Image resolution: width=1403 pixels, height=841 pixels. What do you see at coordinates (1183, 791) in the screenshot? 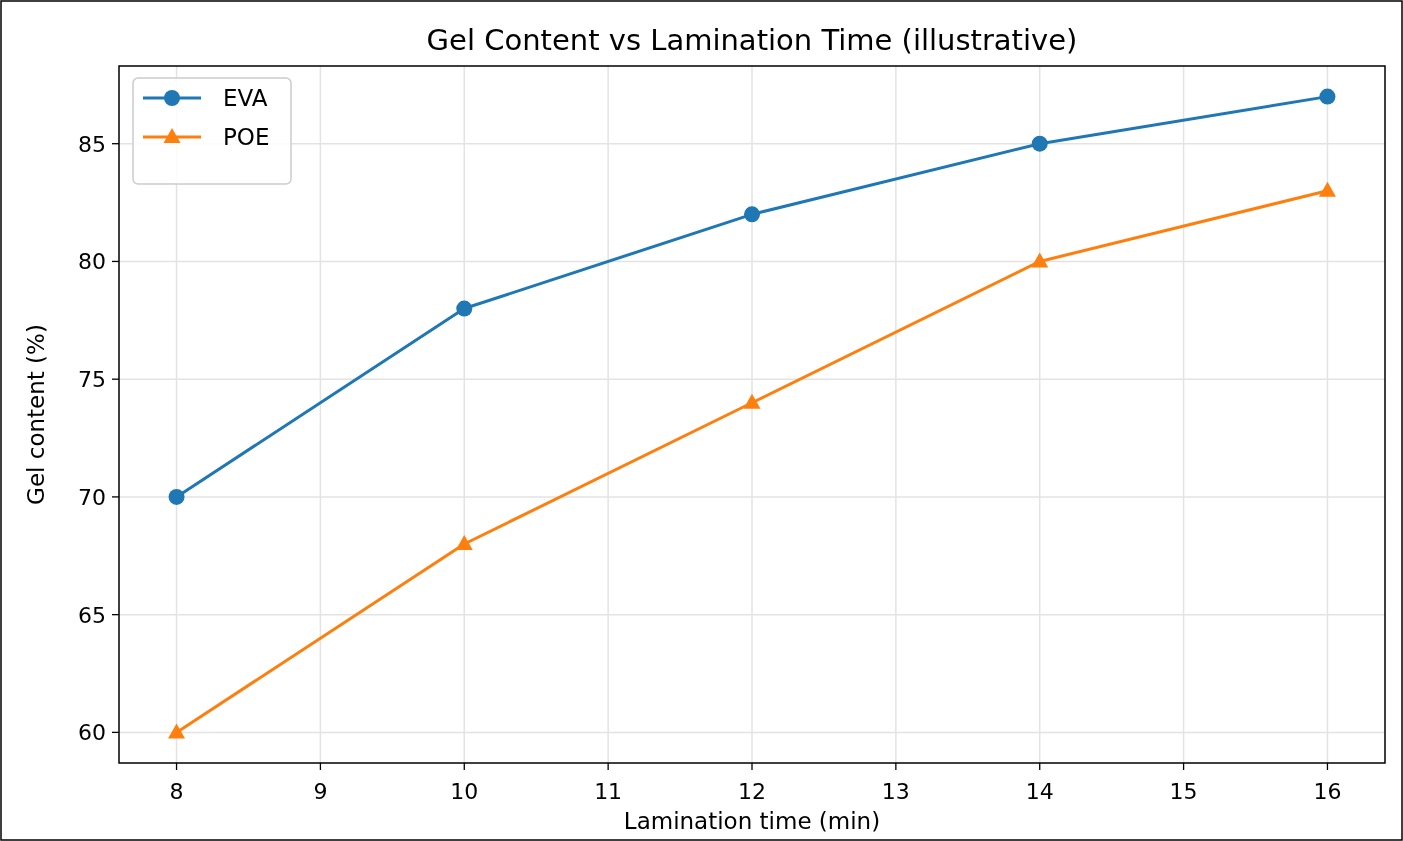
I see `x-tick-label: 15` at bounding box center [1183, 791].